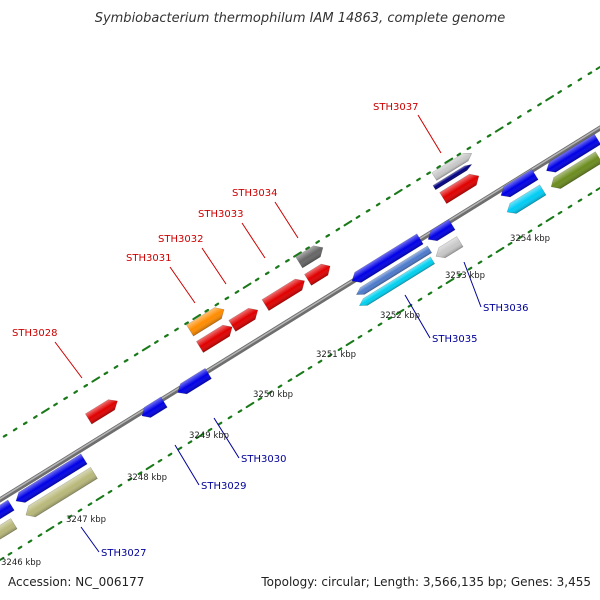 The width and height of the screenshot is (600, 600). Describe the element at coordinates (395, 107) in the screenshot. I see `gene-label-sth3037: STH3037` at that location.